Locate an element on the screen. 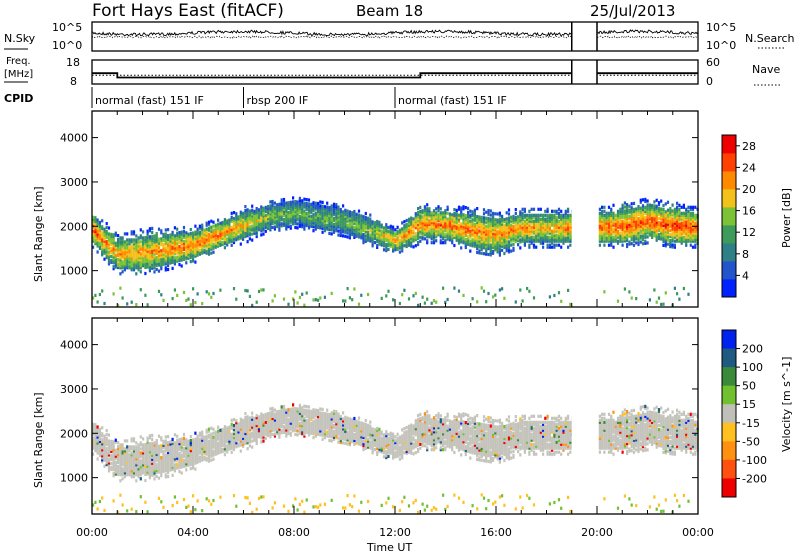  noise-right-label: N.Search is located at coordinates (770, 38).